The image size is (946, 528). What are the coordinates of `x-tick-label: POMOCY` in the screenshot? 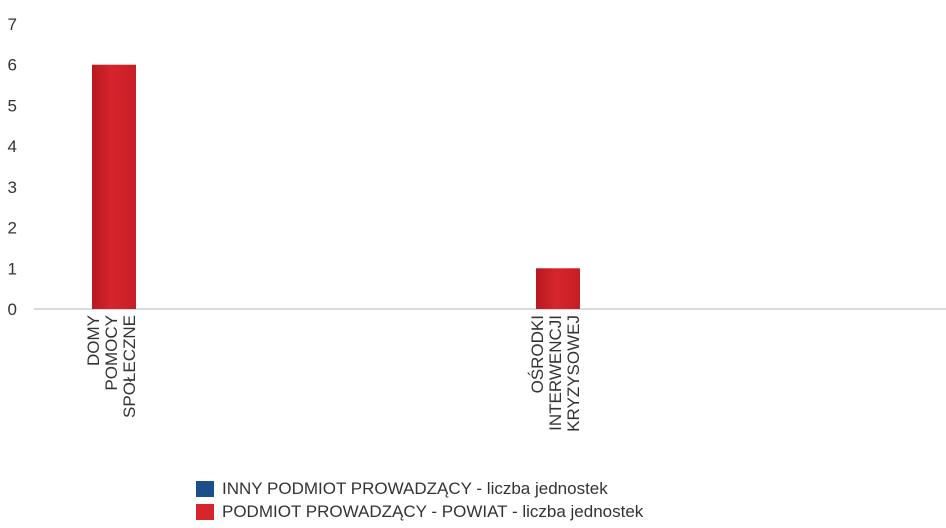 It's located at (111, 353).